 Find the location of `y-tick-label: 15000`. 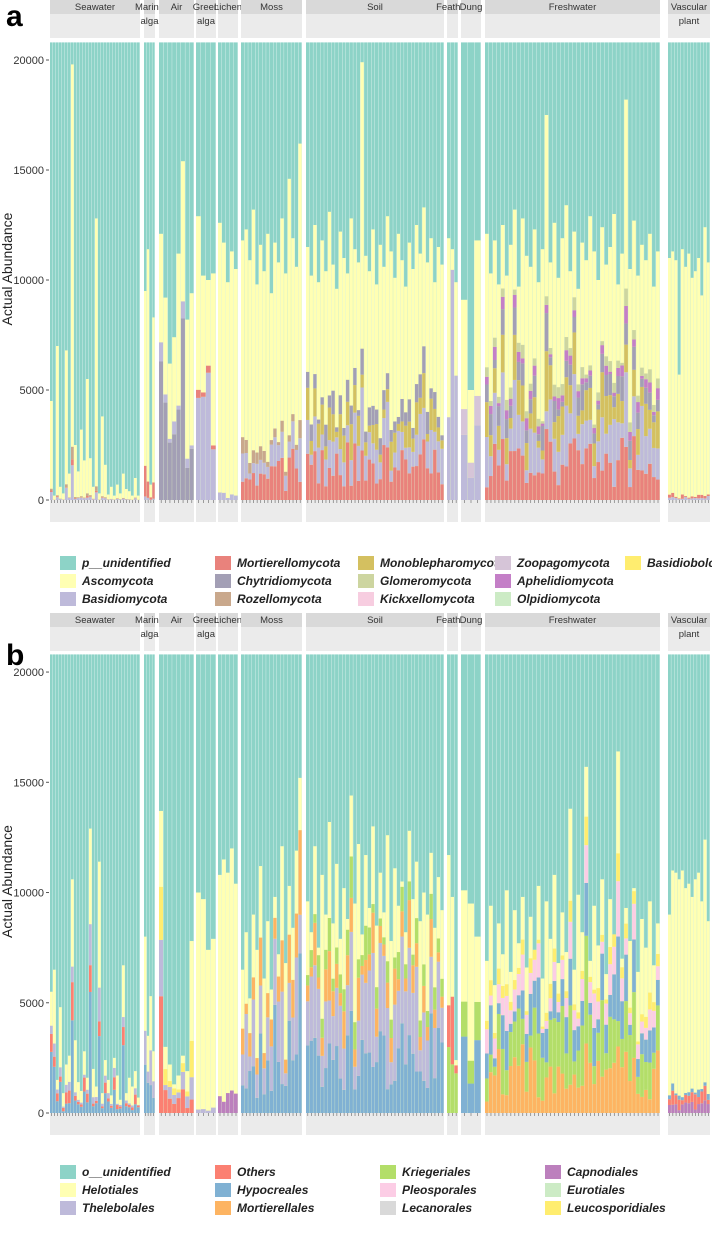

y-tick-label: 15000 is located at coordinates (28, 171).